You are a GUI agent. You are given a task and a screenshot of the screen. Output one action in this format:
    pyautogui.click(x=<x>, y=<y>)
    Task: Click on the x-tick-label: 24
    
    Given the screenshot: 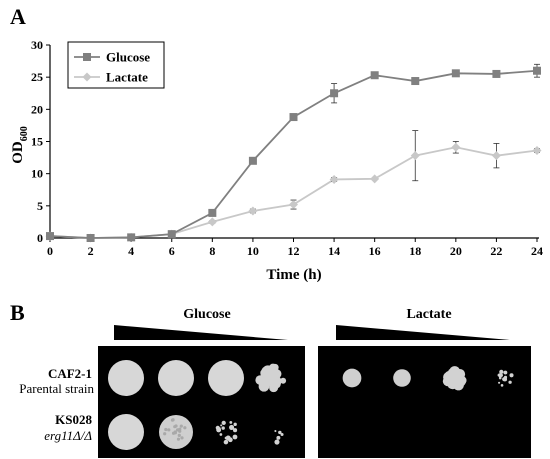 What is the action you would take?
    pyautogui.click(x=537, y=251)
    